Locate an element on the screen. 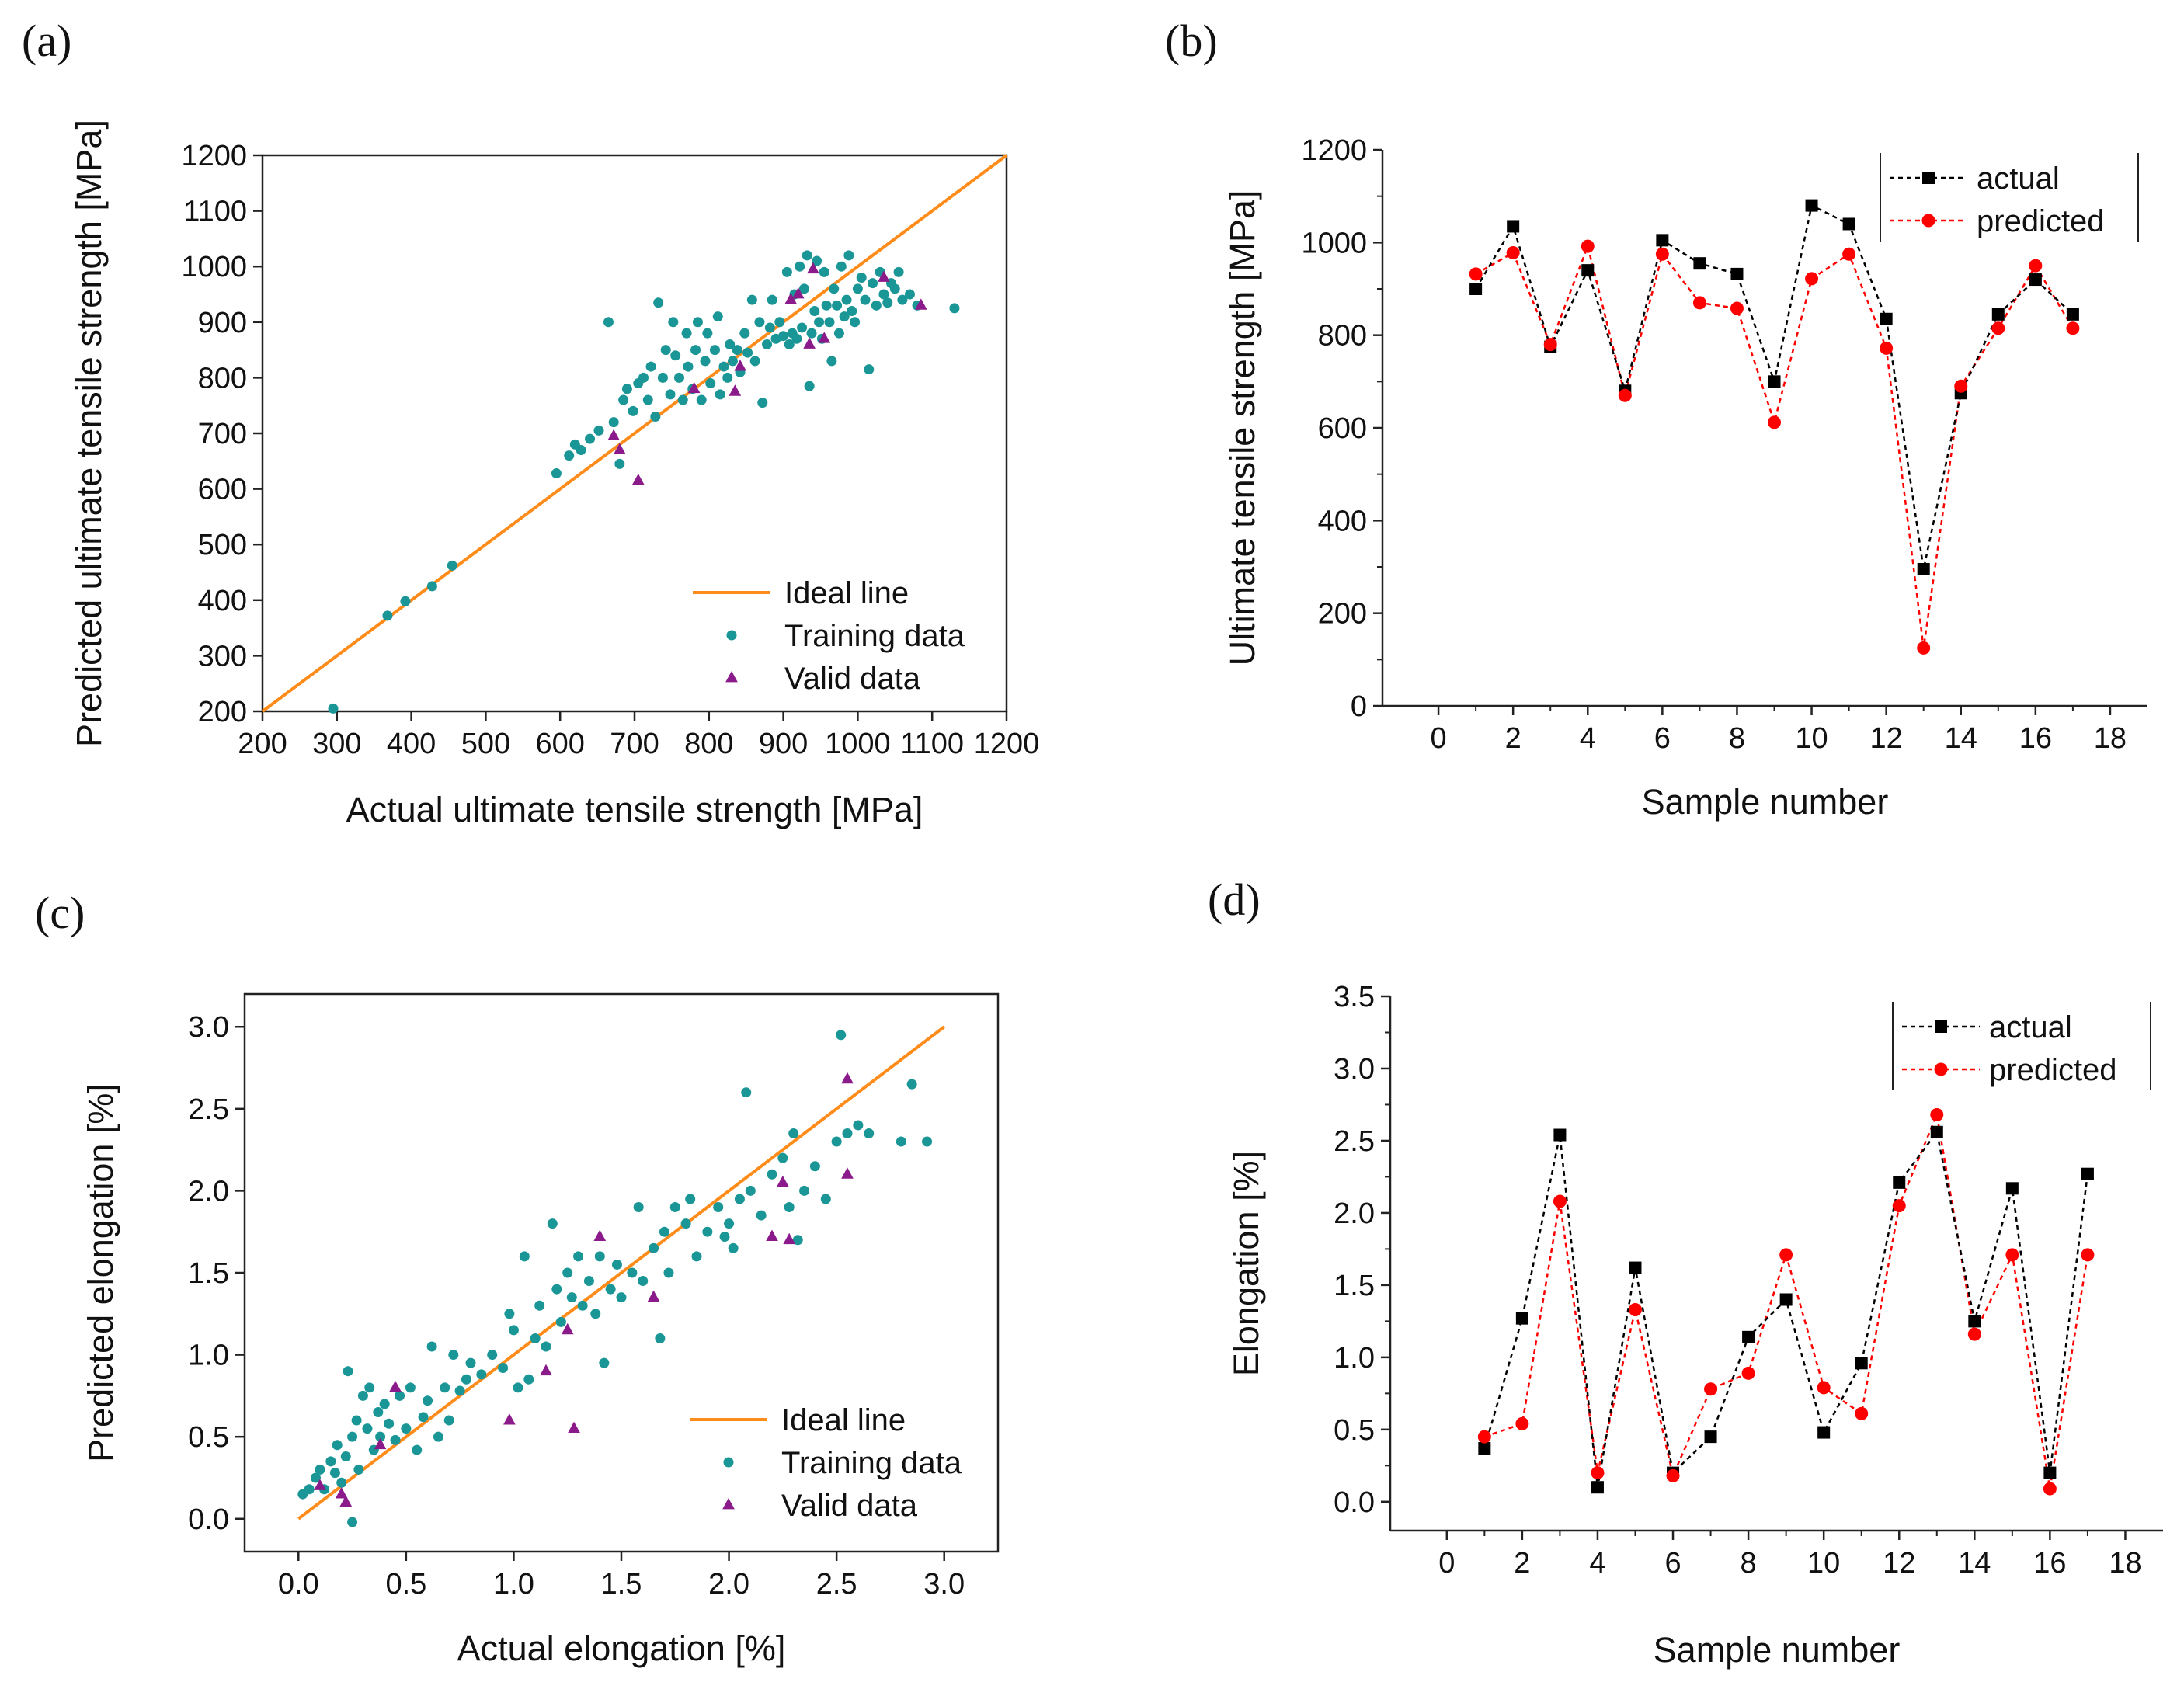 The width and height of the screenshot is (2184, 1703). y-tick-label: 700 is located at coordinates (223, 434).